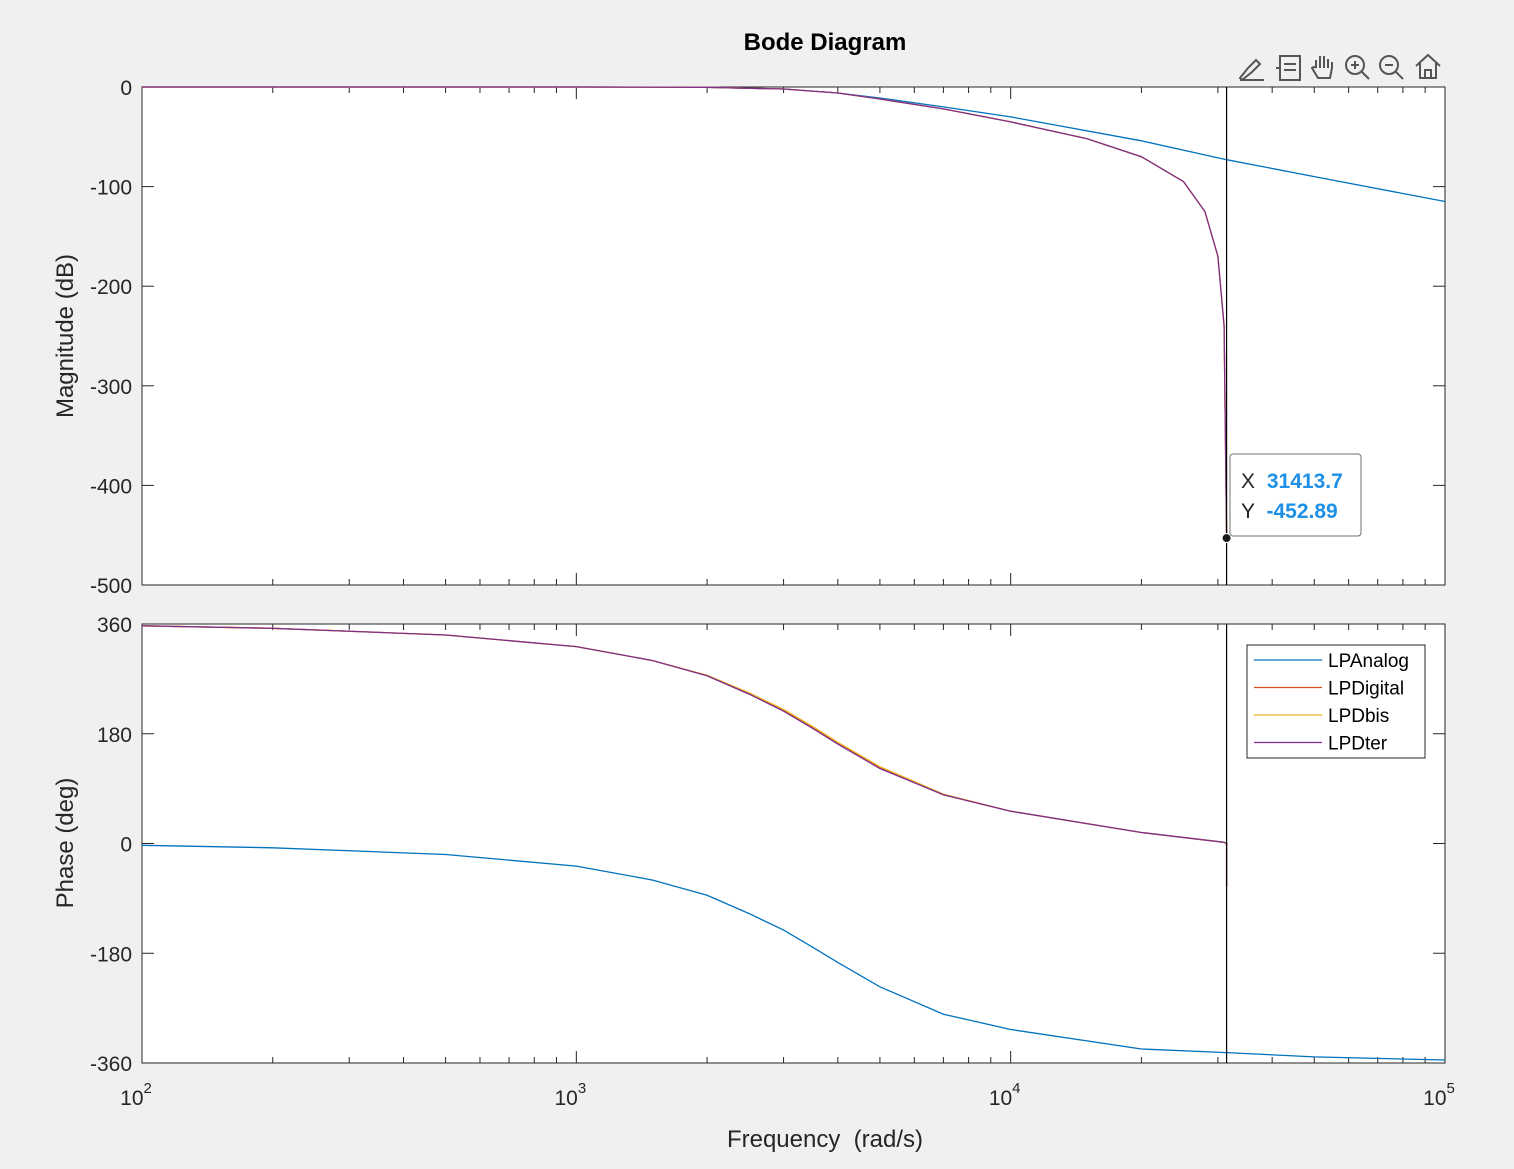 Image resolution: width=1514 pixels, height=1169 pixels. What do you see at coordinates (1248, 511) in the screenshot?
I see `datatip-y-label: Y` at bounding box center [1248, 511].